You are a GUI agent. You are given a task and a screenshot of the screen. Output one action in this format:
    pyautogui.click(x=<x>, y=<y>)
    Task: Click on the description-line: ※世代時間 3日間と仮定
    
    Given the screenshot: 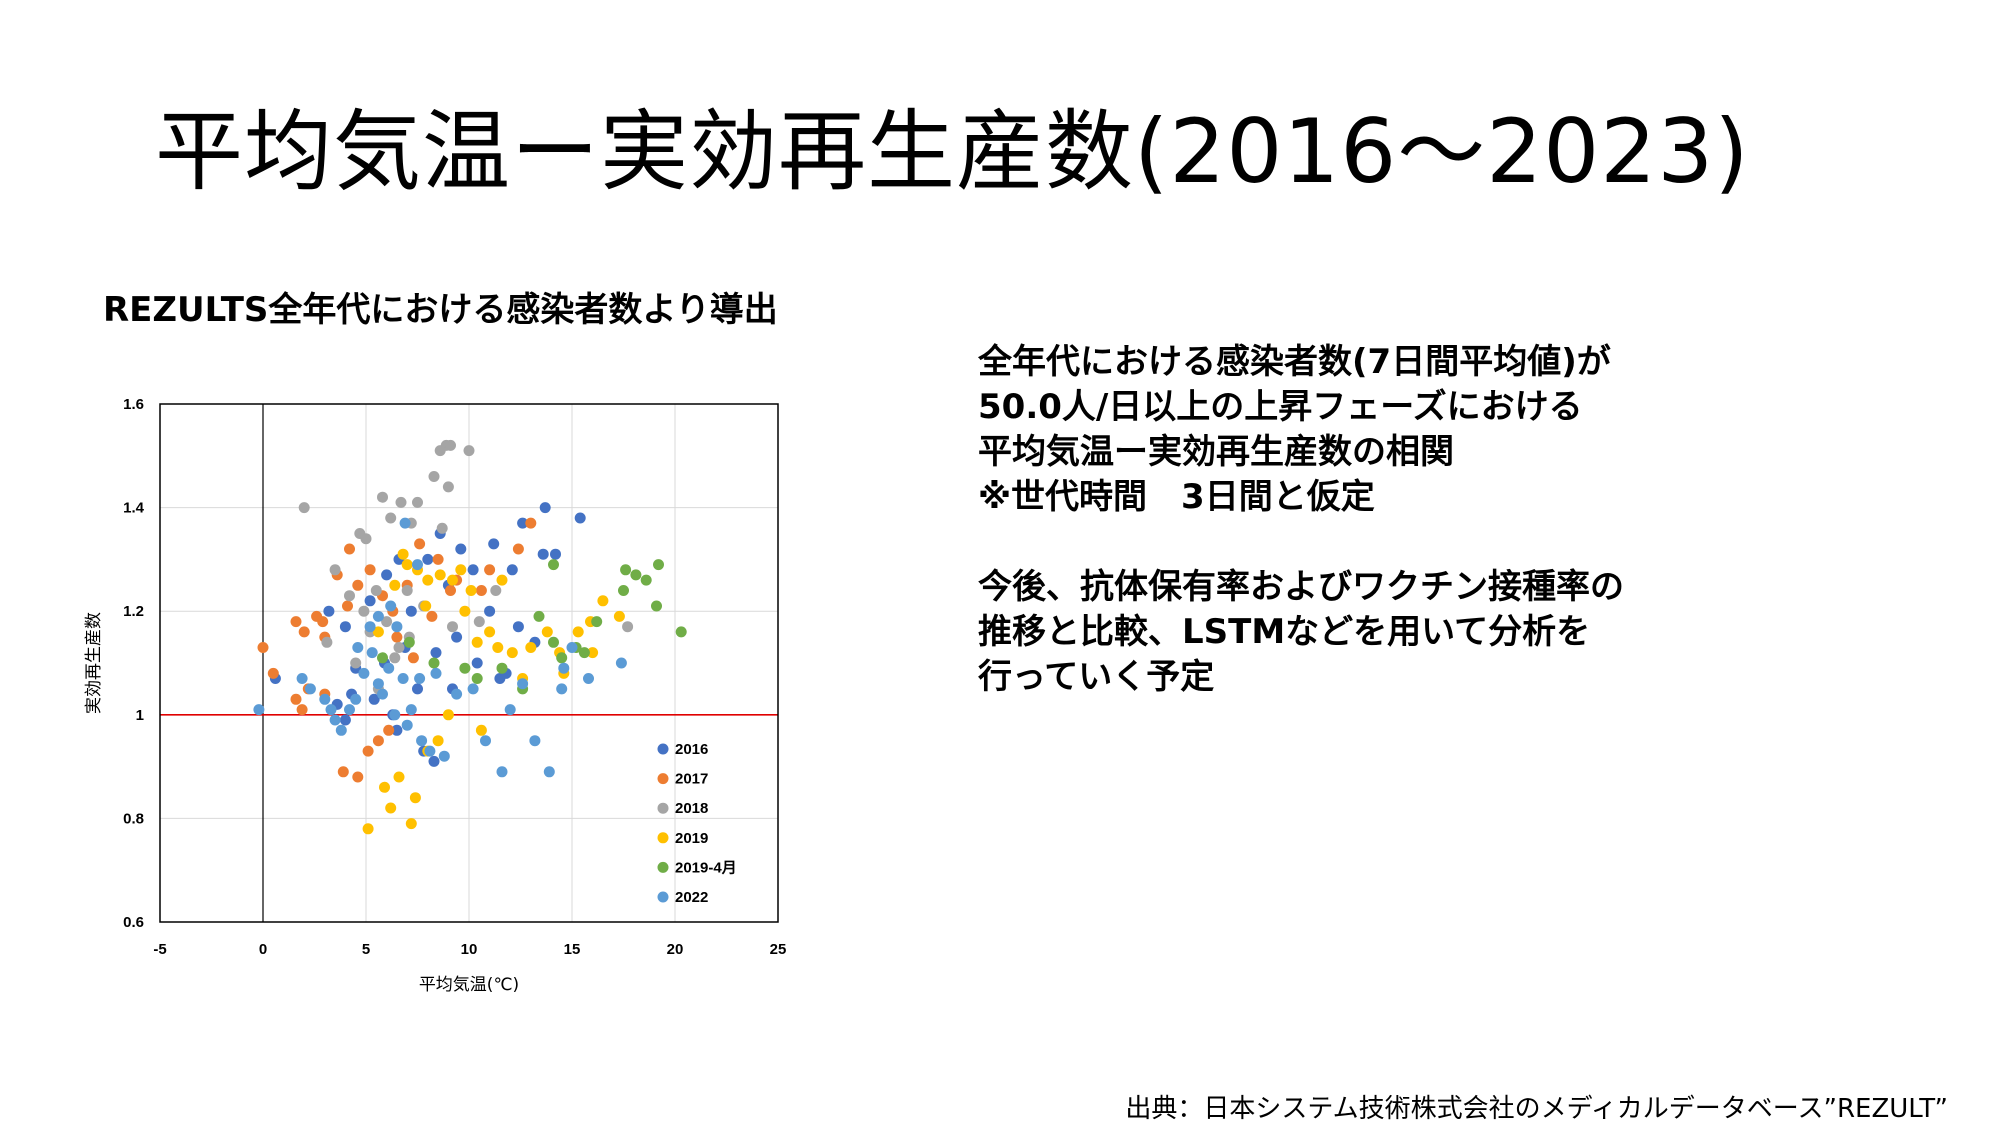 What is the action you would take?
    pyautogui.click(x=1176, y=497)
    